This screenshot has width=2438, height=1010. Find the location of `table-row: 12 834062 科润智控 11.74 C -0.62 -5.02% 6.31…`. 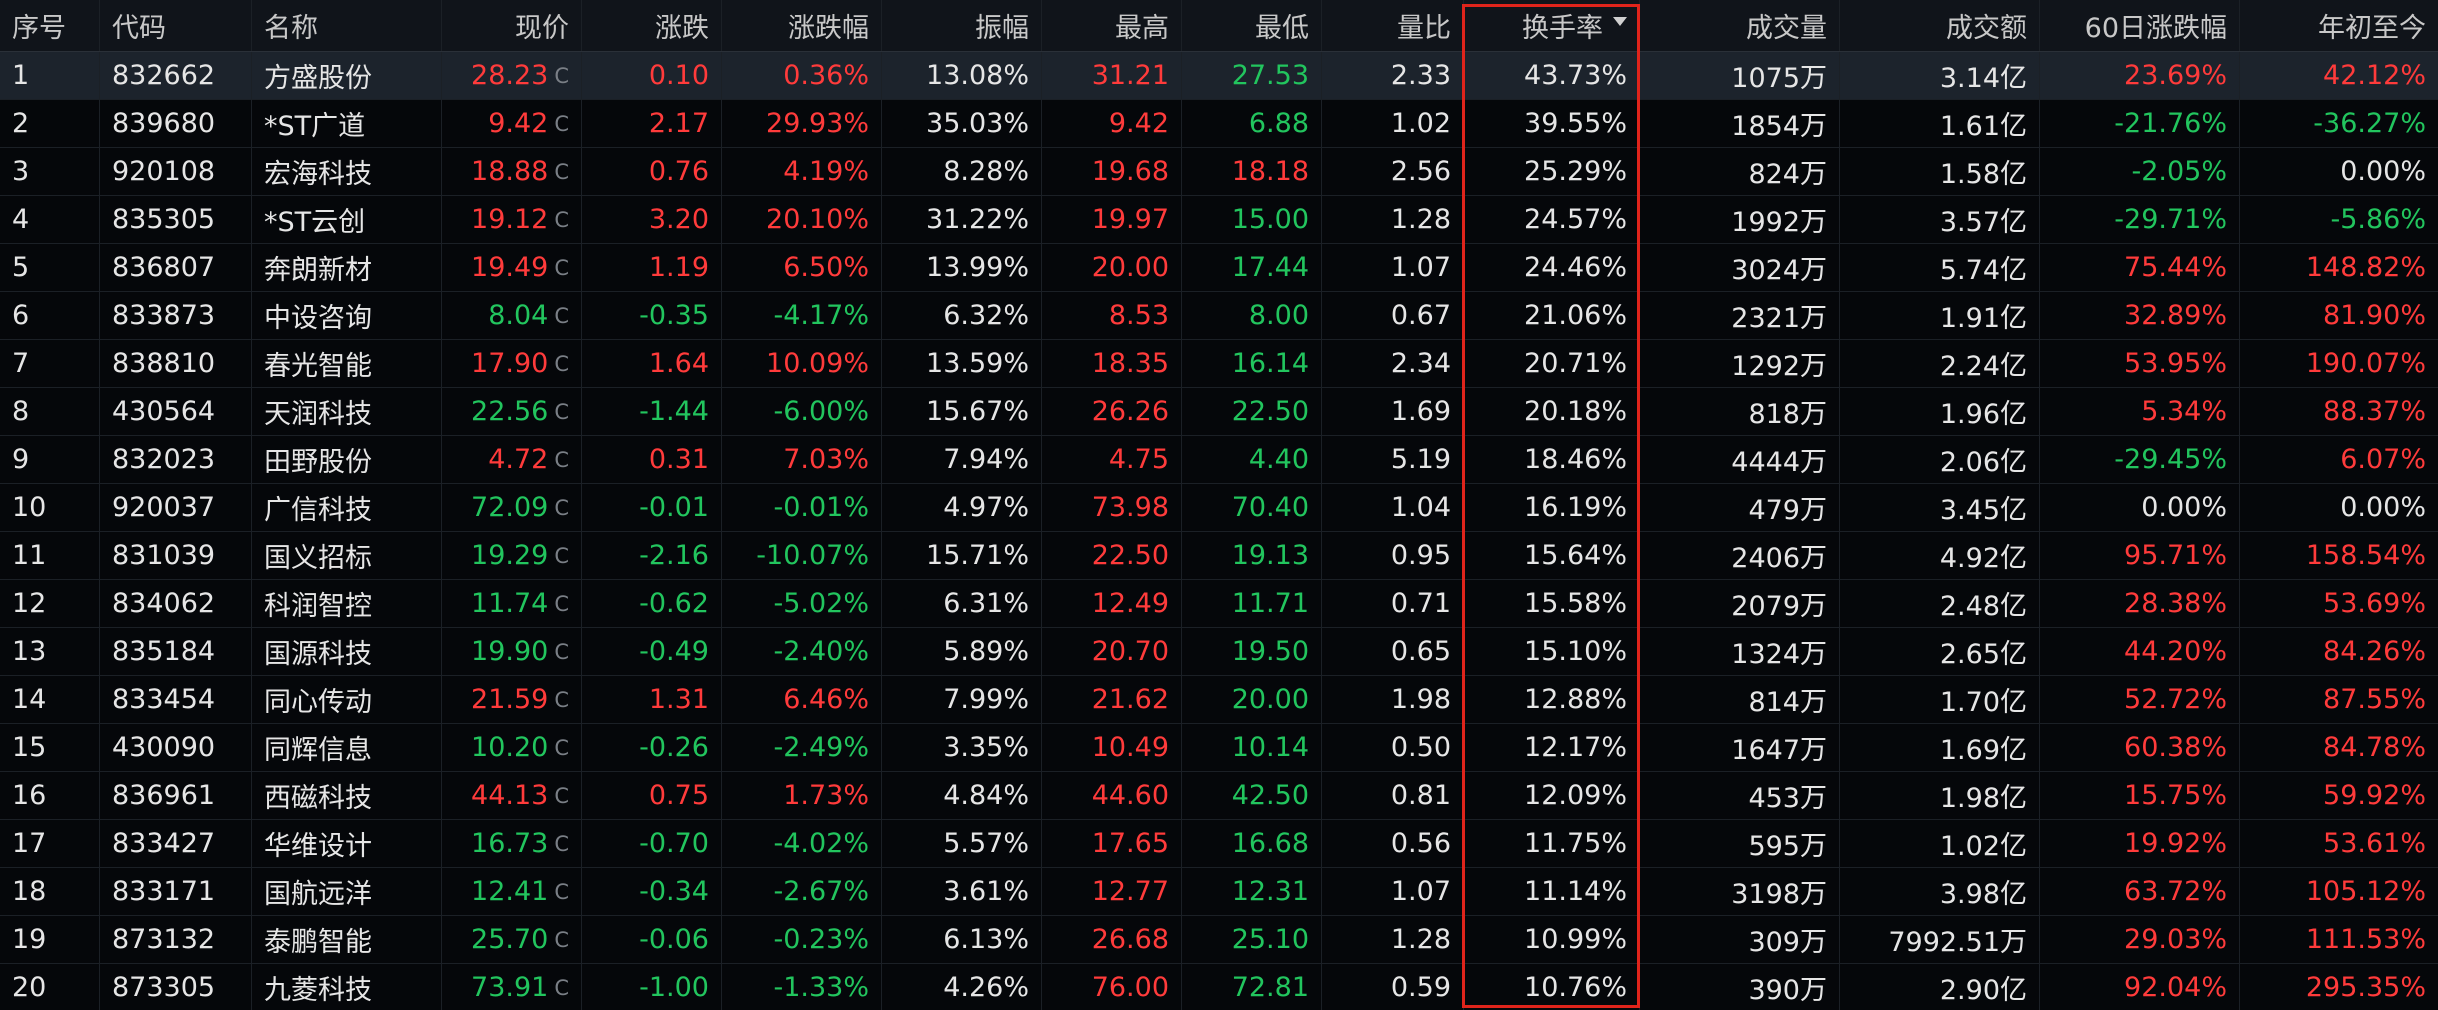

table-row: 12 834062 科润智控 11.74 C -0.62 -5.02% 6.31… is located at coordinates (1219, 604).